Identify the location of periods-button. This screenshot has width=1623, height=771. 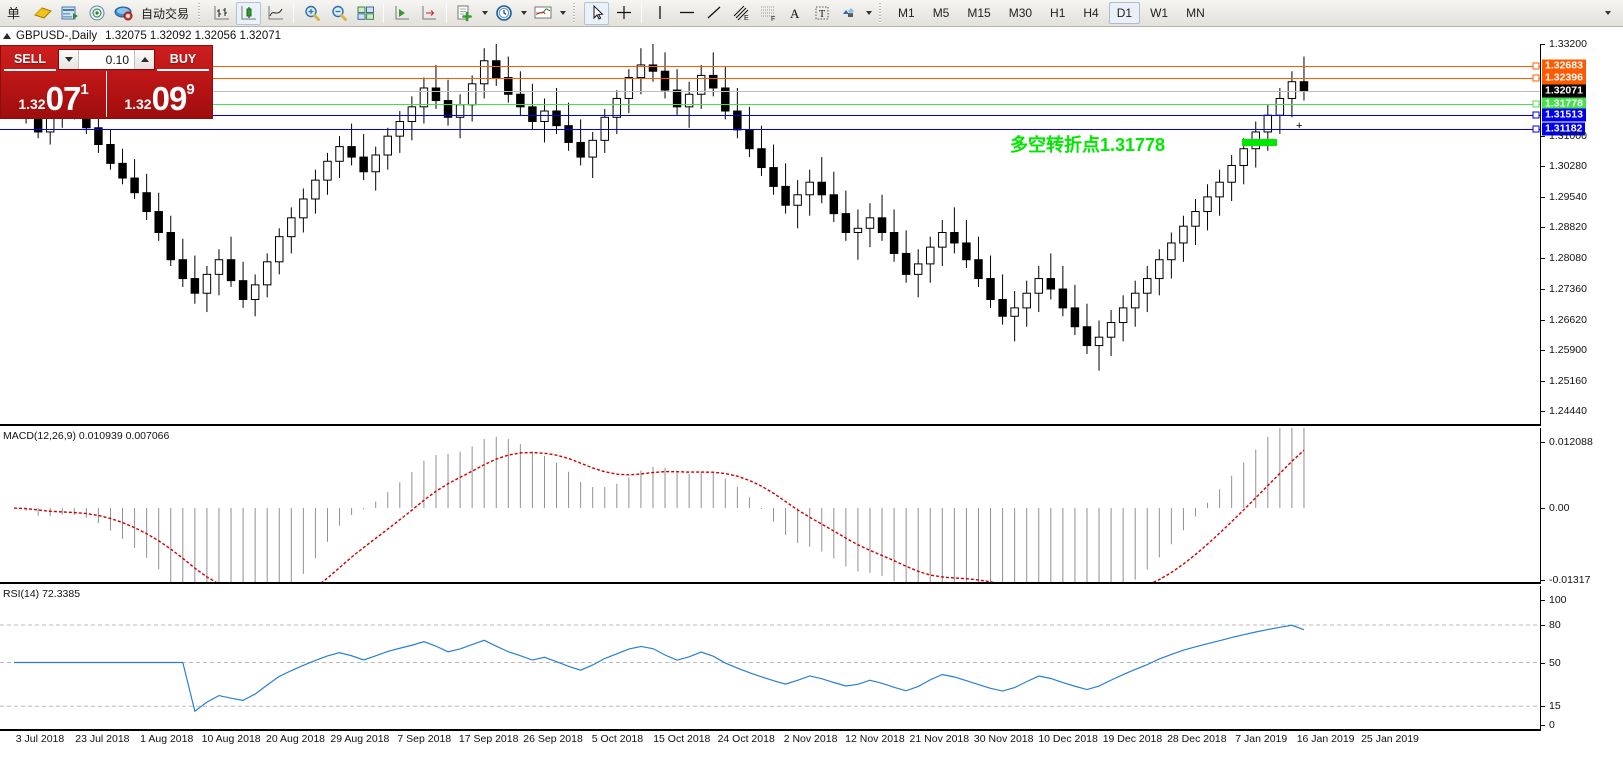
(503, 13).